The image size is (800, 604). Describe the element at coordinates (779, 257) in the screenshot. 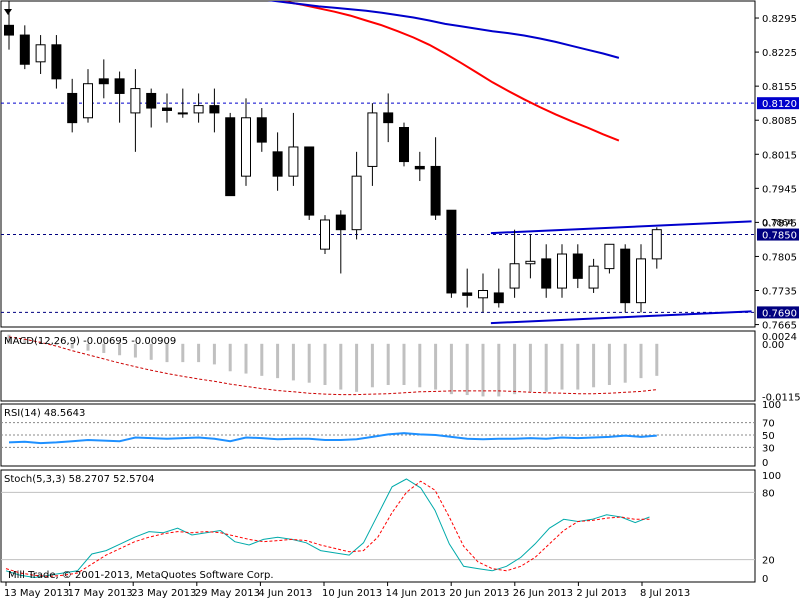

I see `price-tick-label: 0.7805` at that location.